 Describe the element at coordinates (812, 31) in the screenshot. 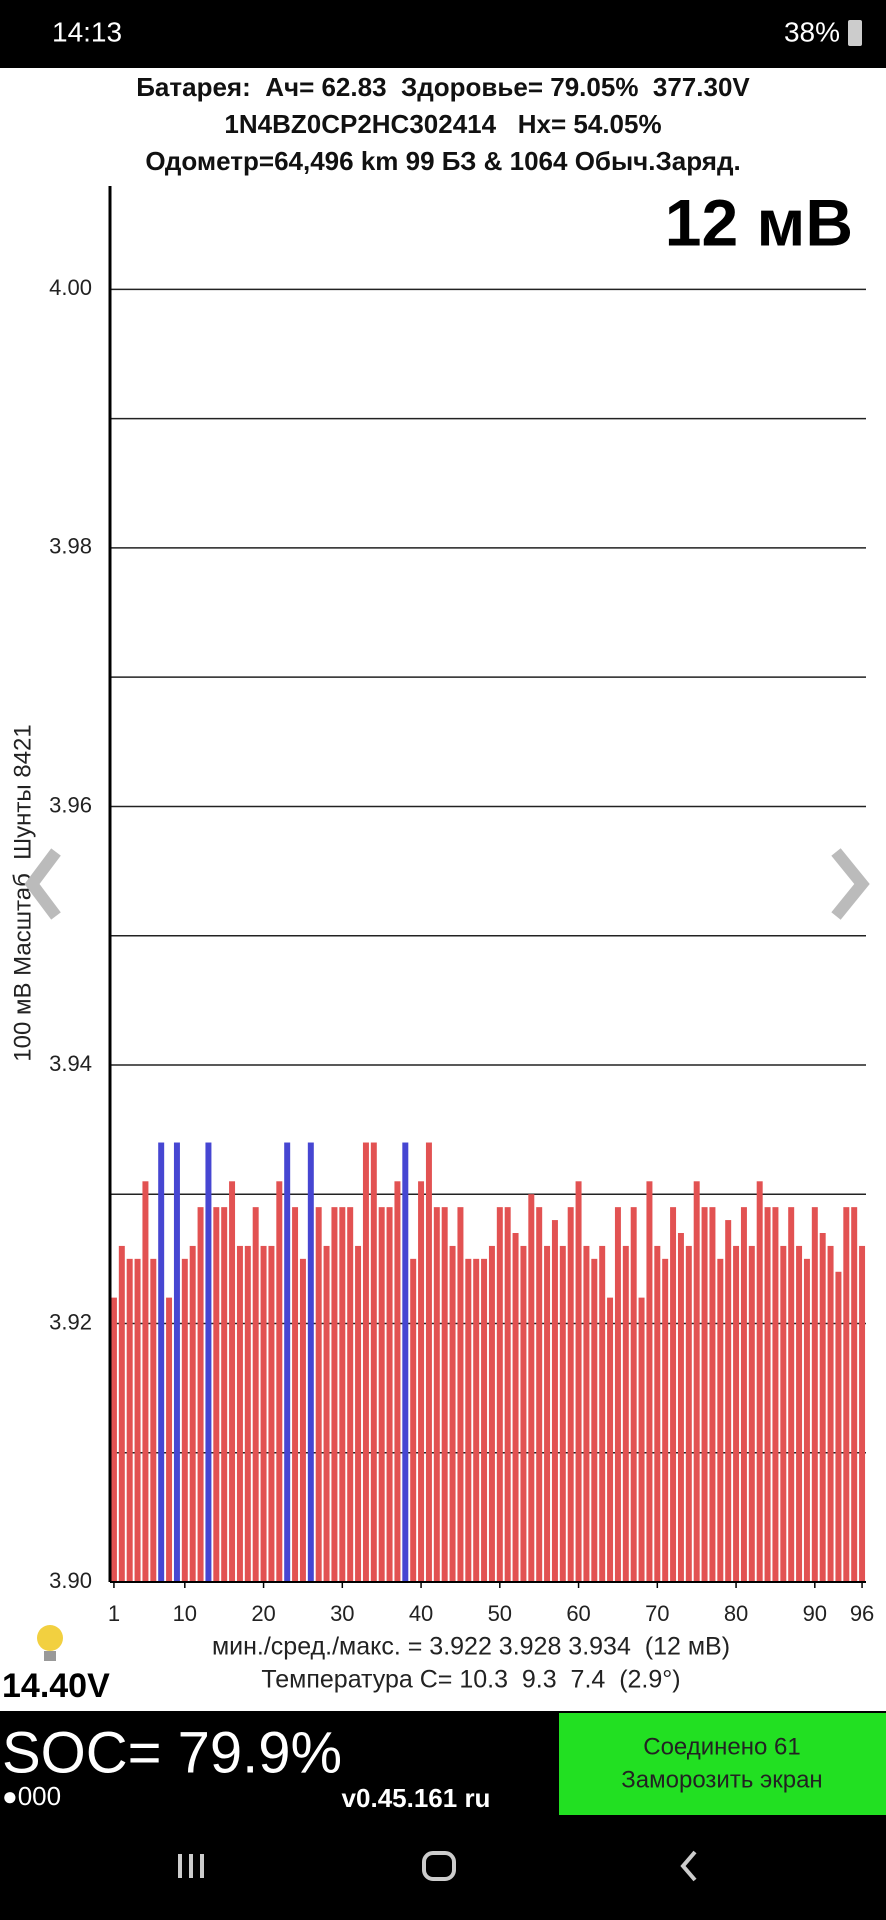

I see `status-battery: 38%` at that location.